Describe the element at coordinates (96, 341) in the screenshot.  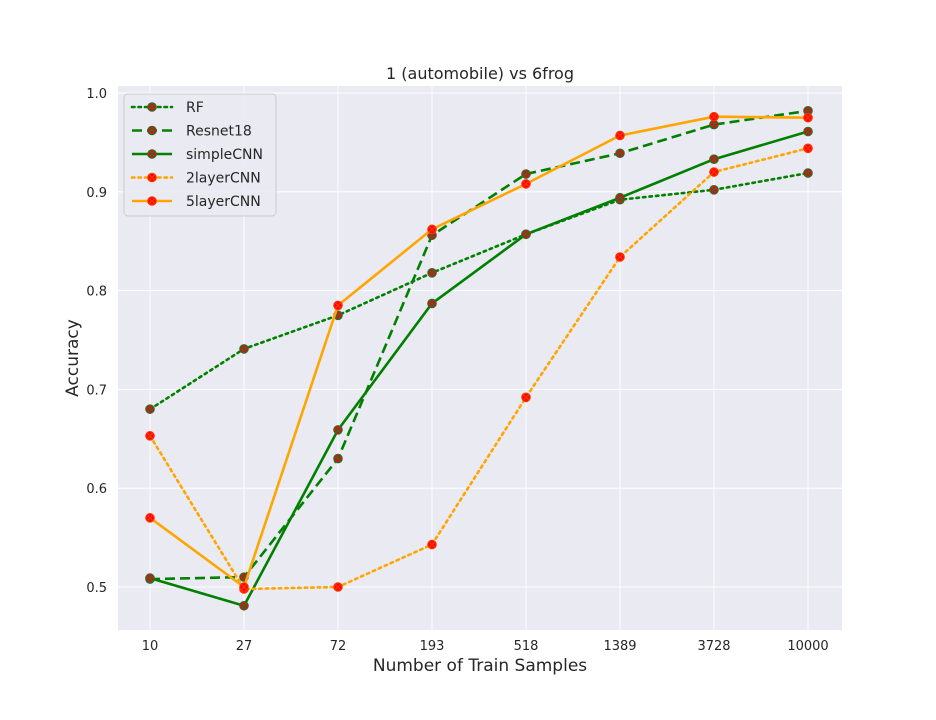
I see `y-axis-ticks: 0.5 0.6 0.7 0.8 0.9 1.0` at that location.